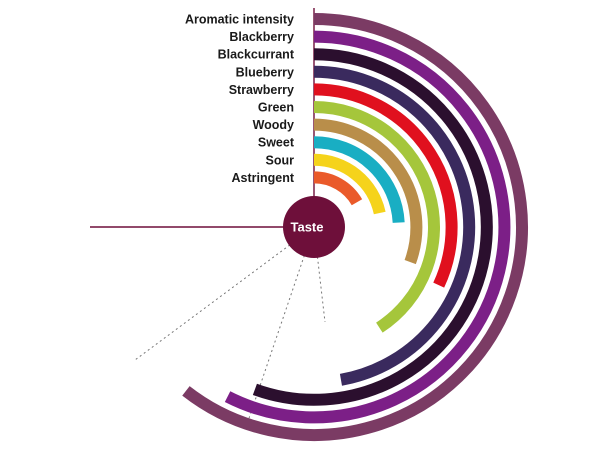  I want to click on label-strawberry: Strawberry, so click(261, 90).